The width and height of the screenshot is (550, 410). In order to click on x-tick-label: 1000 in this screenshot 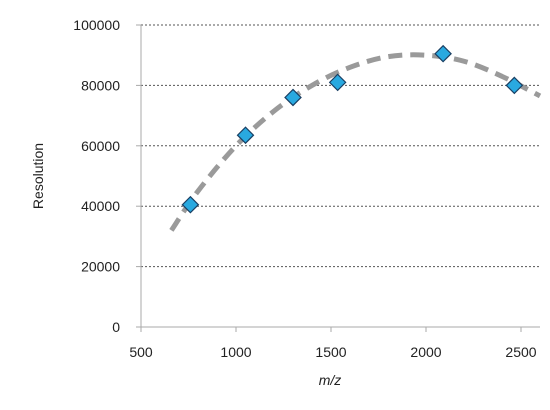, I will do `click(235, 352)`.